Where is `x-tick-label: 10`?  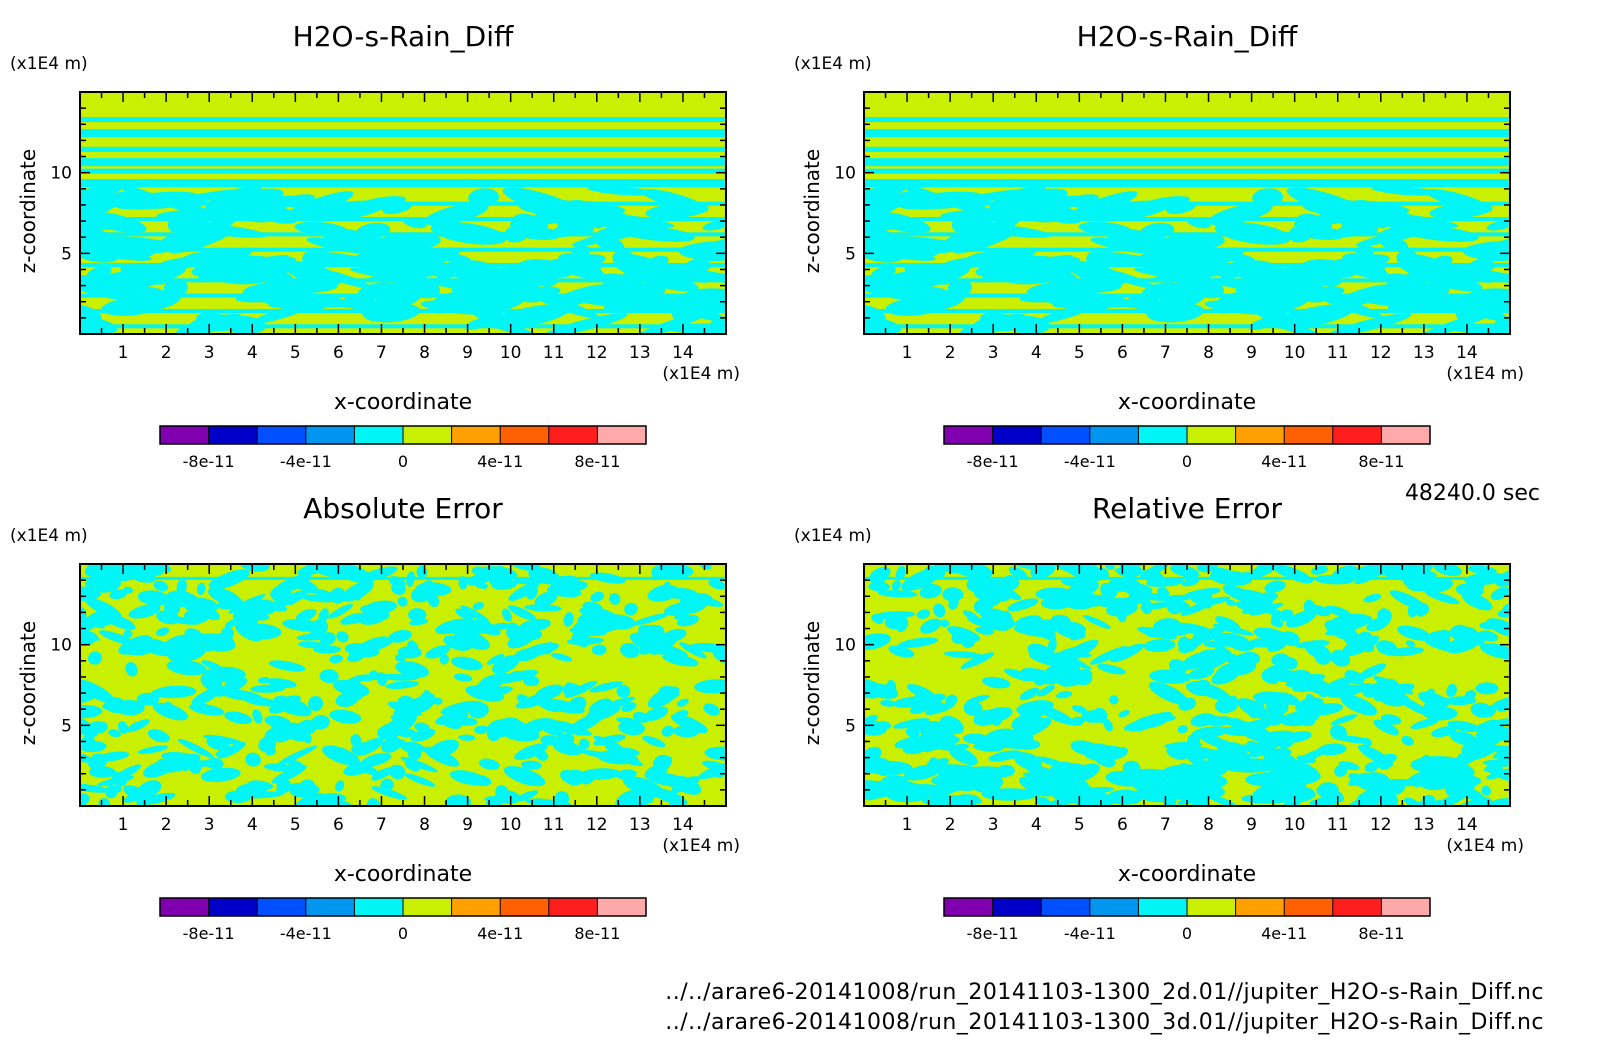
x-tick-label: 10 is located at coordinates (1295, 825).